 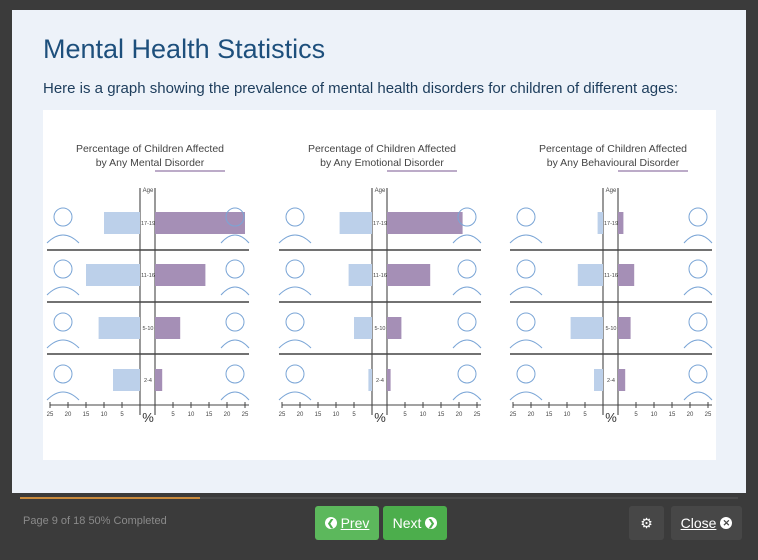 I want to click on prev-button: ❮ Prev, so click(x=347, y=523).